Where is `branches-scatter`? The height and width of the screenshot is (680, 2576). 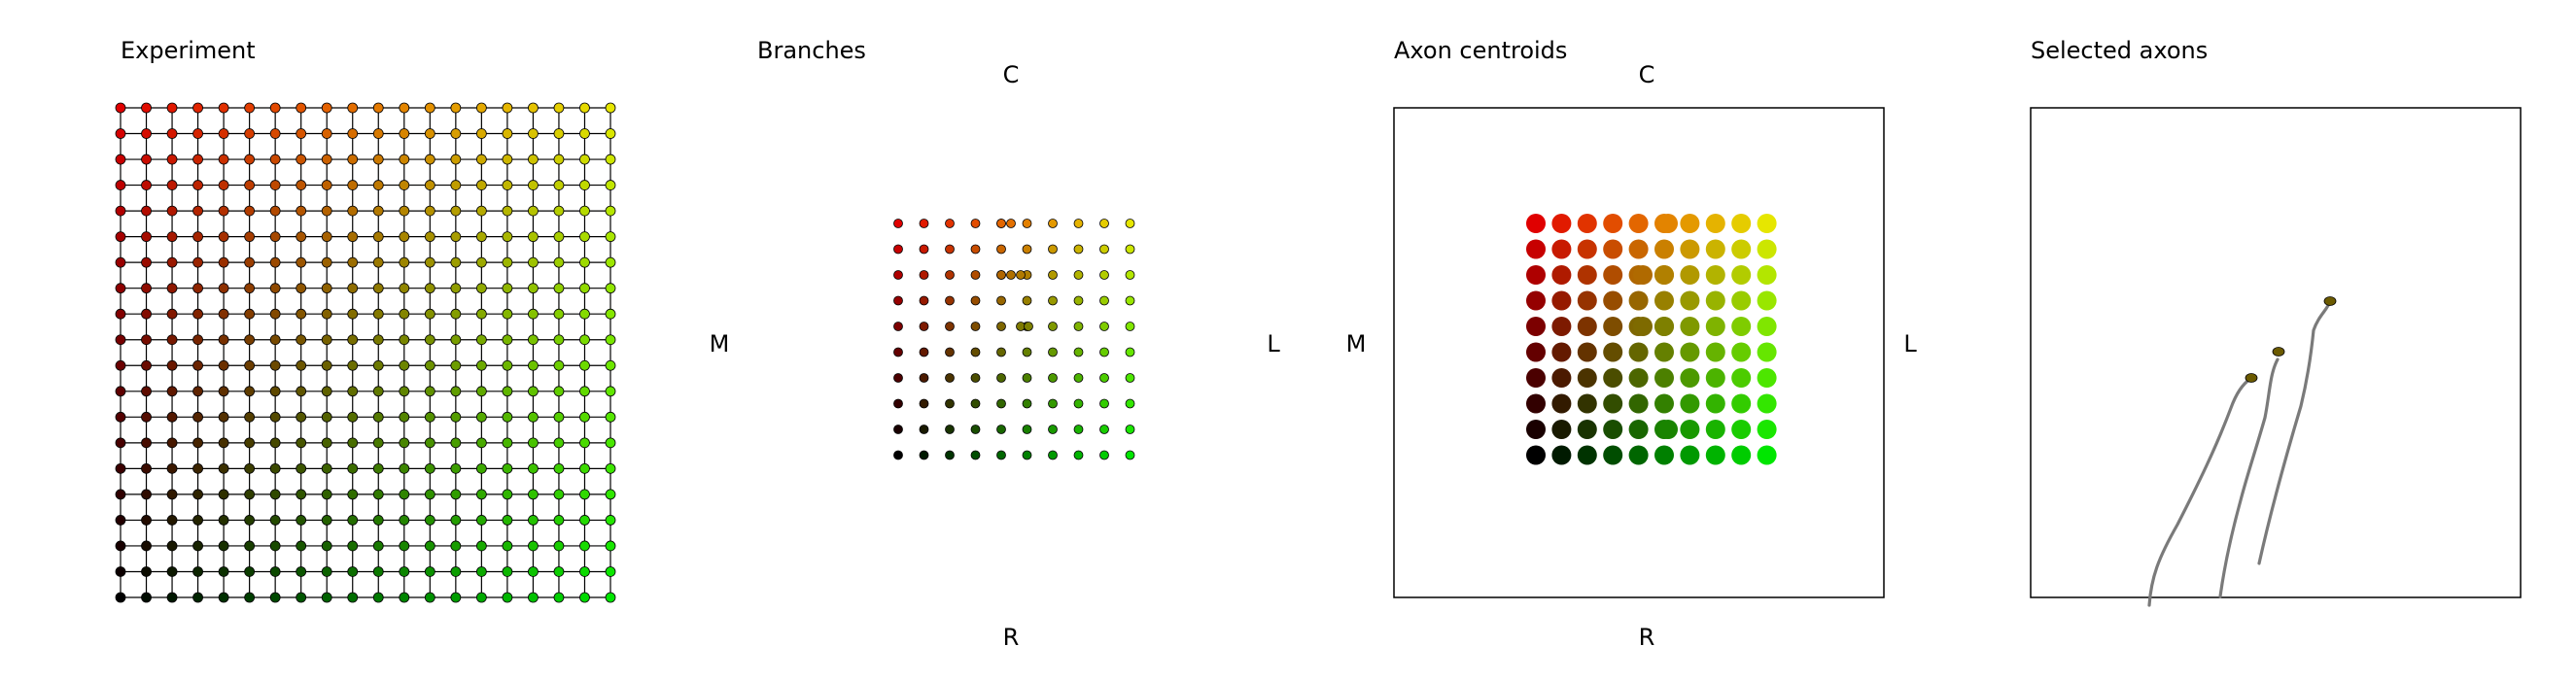
branches-scatter is located at coordinates (1014, 339).